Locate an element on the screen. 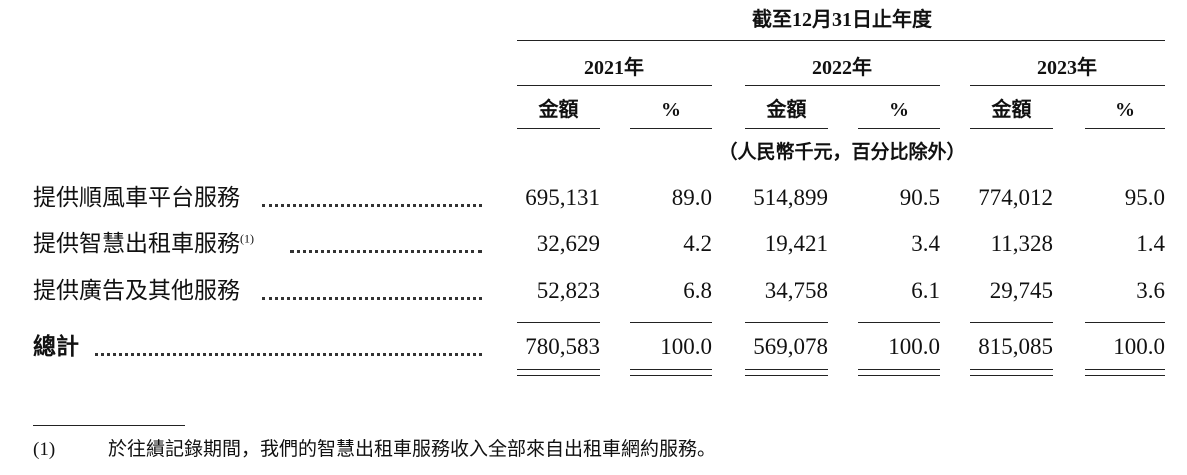  row-label: 提供順風車平台服務 is located at coordinates (136, 197).